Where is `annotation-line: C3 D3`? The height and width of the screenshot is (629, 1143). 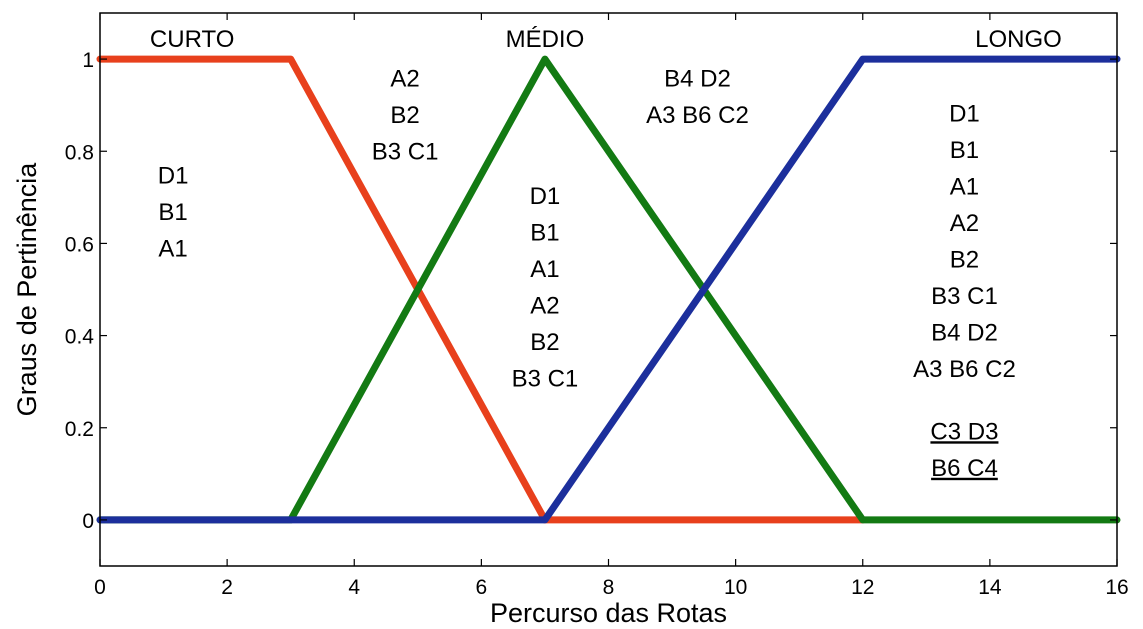 annotation-line: C3 D3 is located at coordinates (964, 431).